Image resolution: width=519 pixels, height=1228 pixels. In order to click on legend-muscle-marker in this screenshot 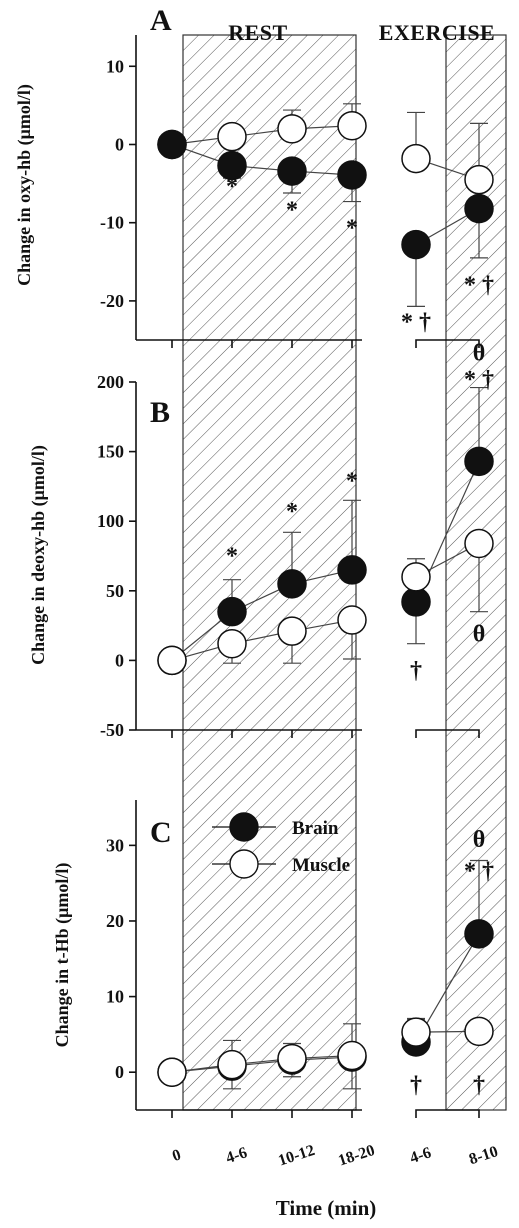, I will do `click(244, 864)`.